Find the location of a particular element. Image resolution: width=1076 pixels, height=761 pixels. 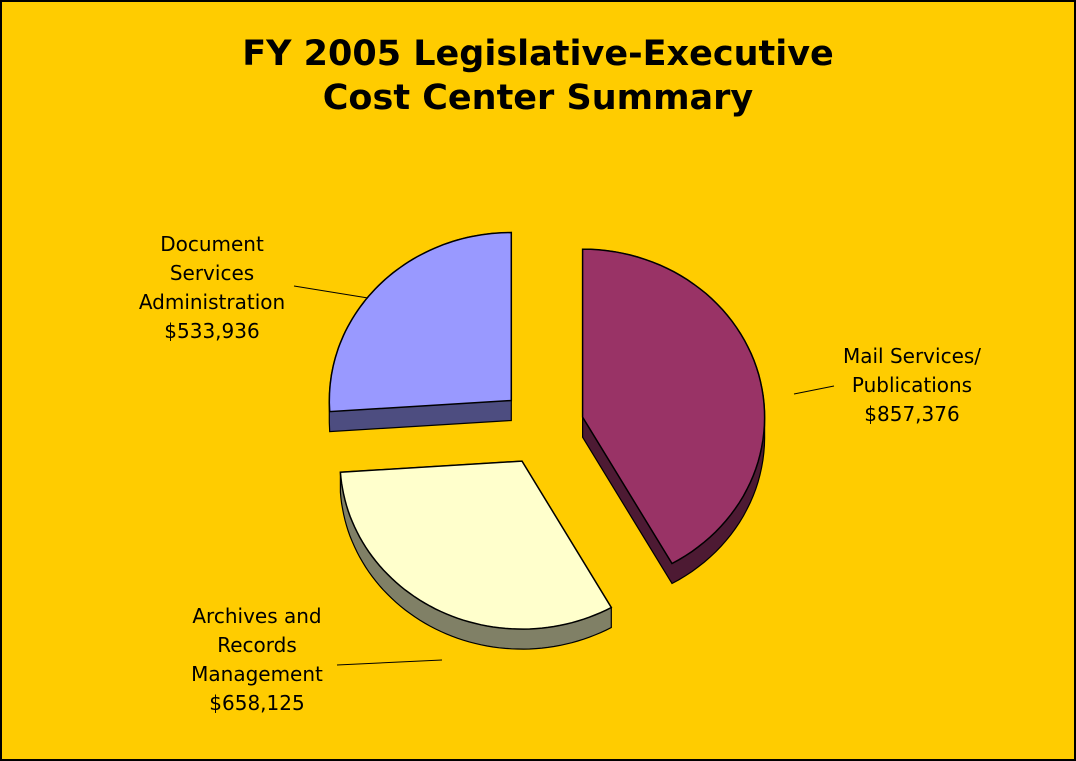

slice-label: Archives and Records Management $658,125 is located at coordinates (257, 660).